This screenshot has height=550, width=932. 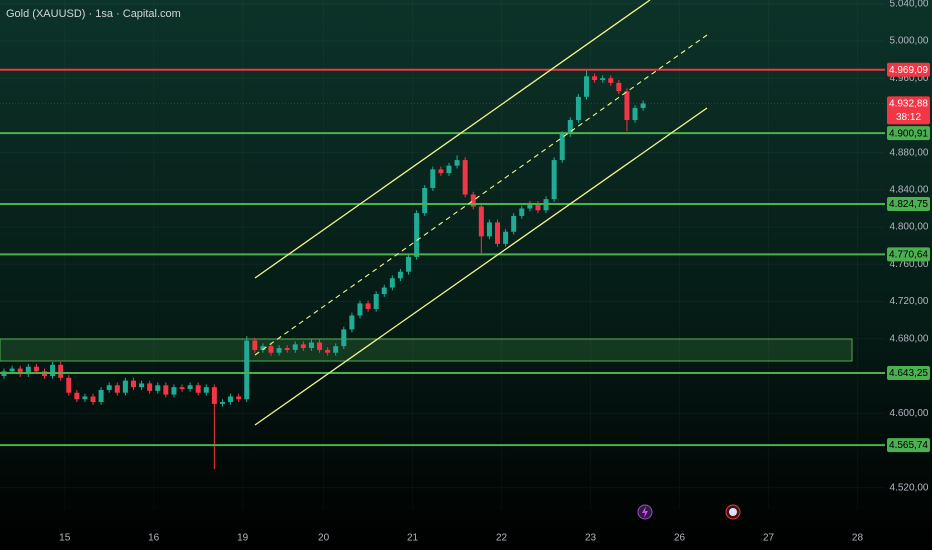 What do you see at coordinates (243, 538) in the screenshot?
I see `x-tick-label: 19` at bounding box center [243, 538].